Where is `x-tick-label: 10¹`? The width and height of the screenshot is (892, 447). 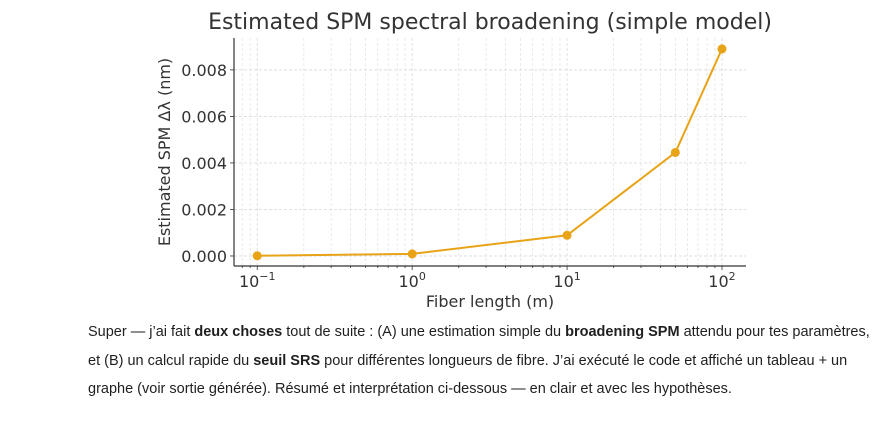
x-tick-label: 10¹ is located at coordinates (566, 280).